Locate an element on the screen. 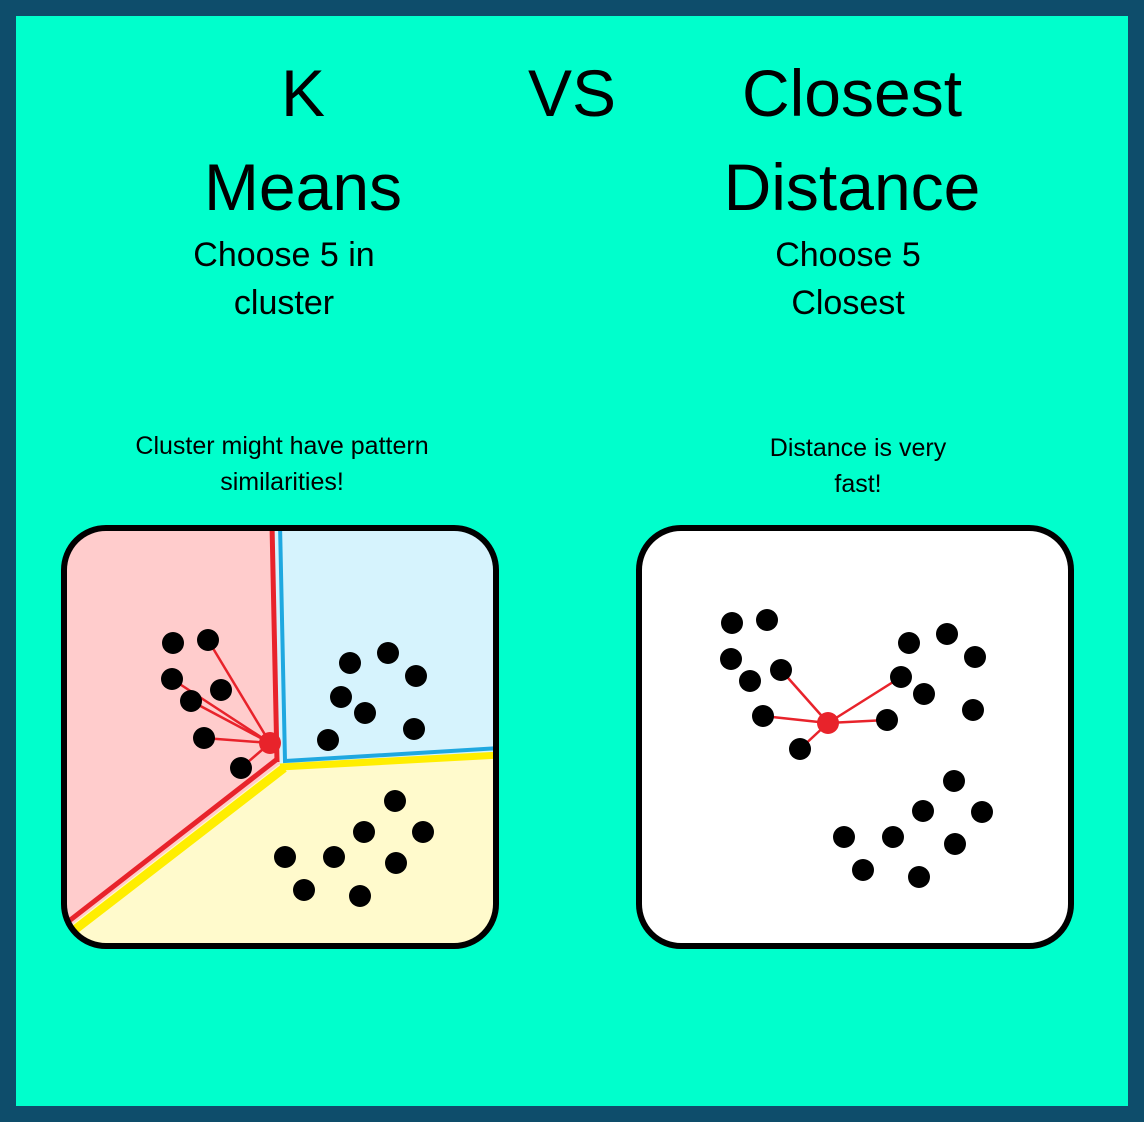 Image resolution: width=1144 pixels, height=1122 pixels. boundary-red-vertical is located at coordinates (274, 645).